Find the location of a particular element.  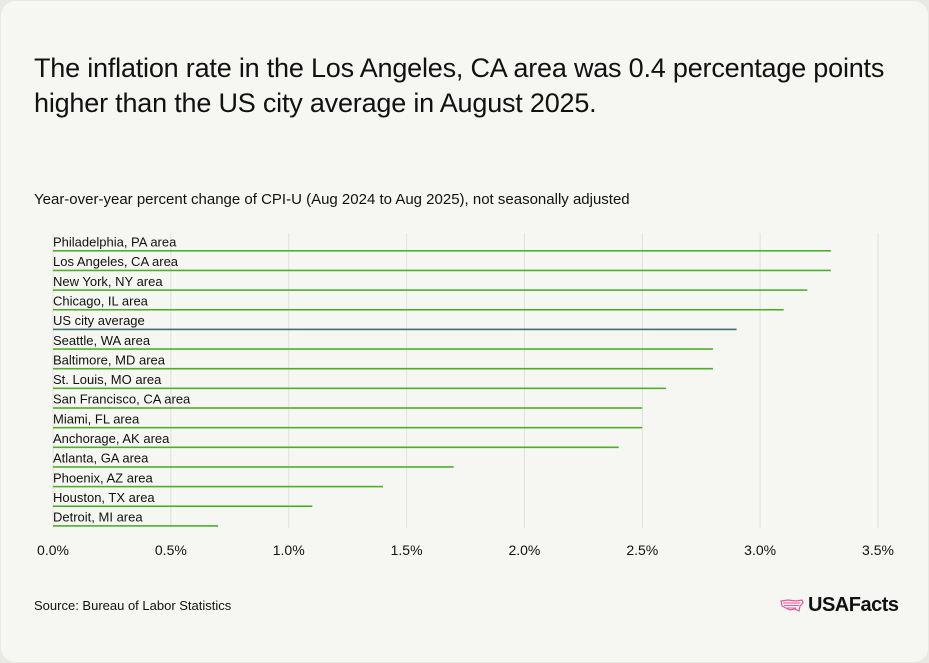

category-label: Houston, TX area is located at coordinates (104, 497).